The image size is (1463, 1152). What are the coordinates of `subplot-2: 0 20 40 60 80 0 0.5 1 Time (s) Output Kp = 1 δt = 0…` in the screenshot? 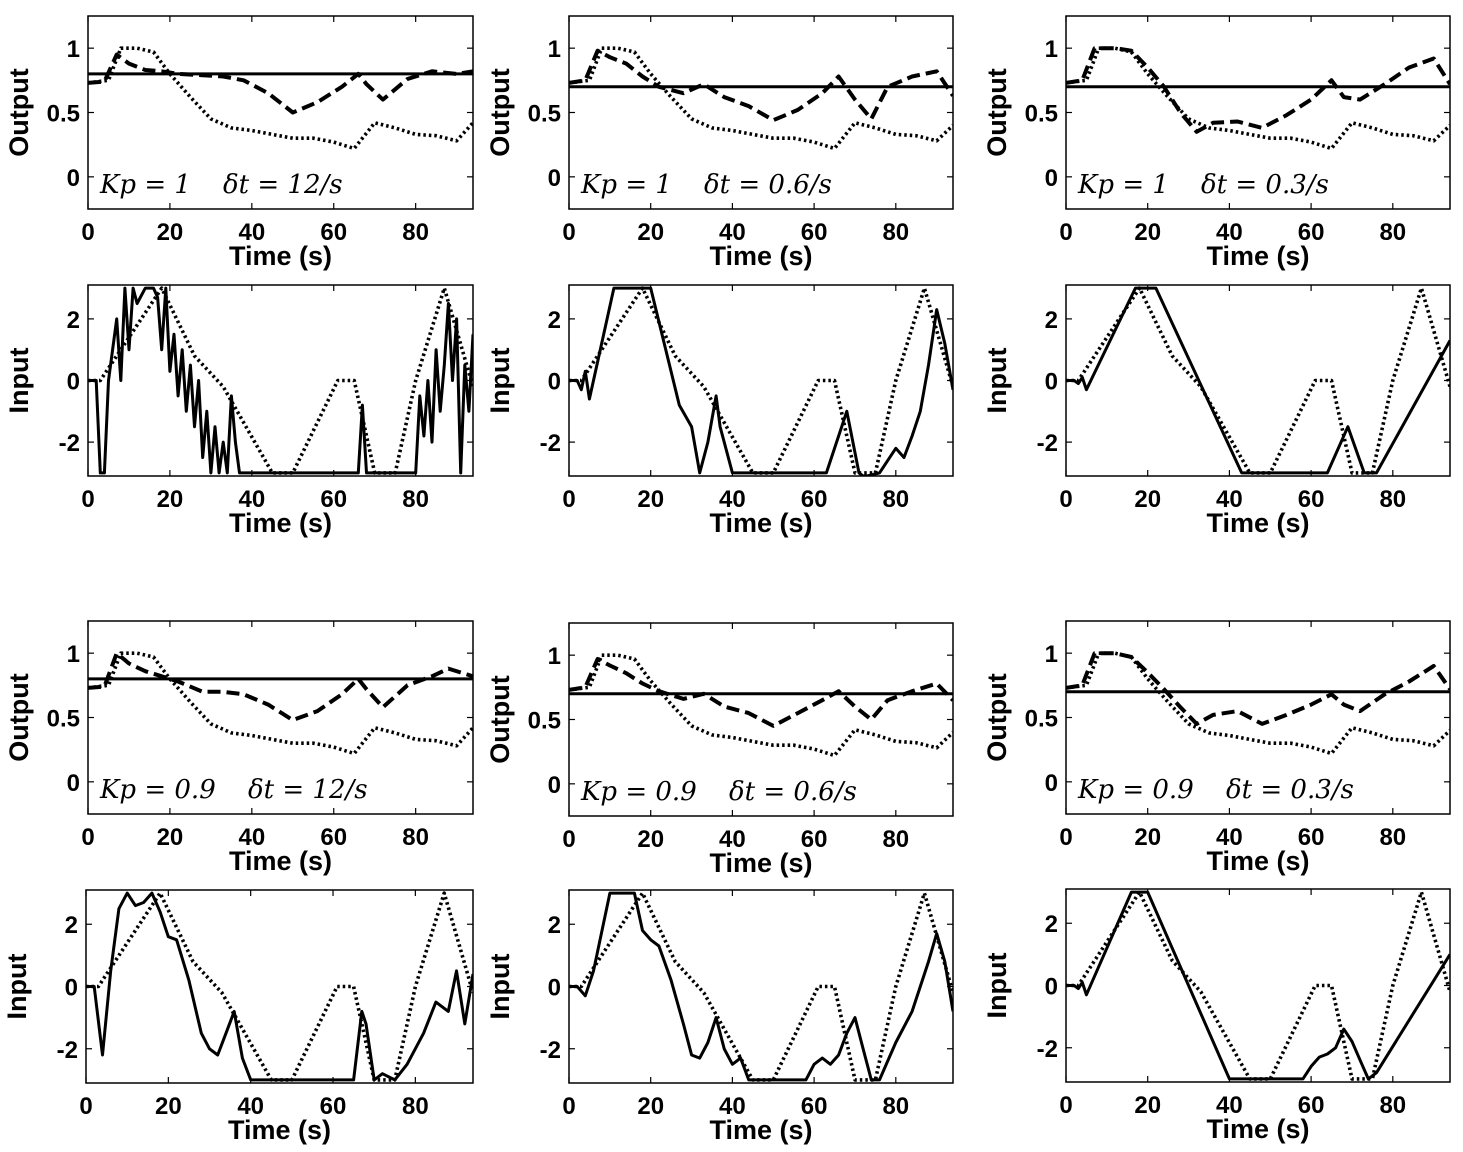 It's located at (719, 143).